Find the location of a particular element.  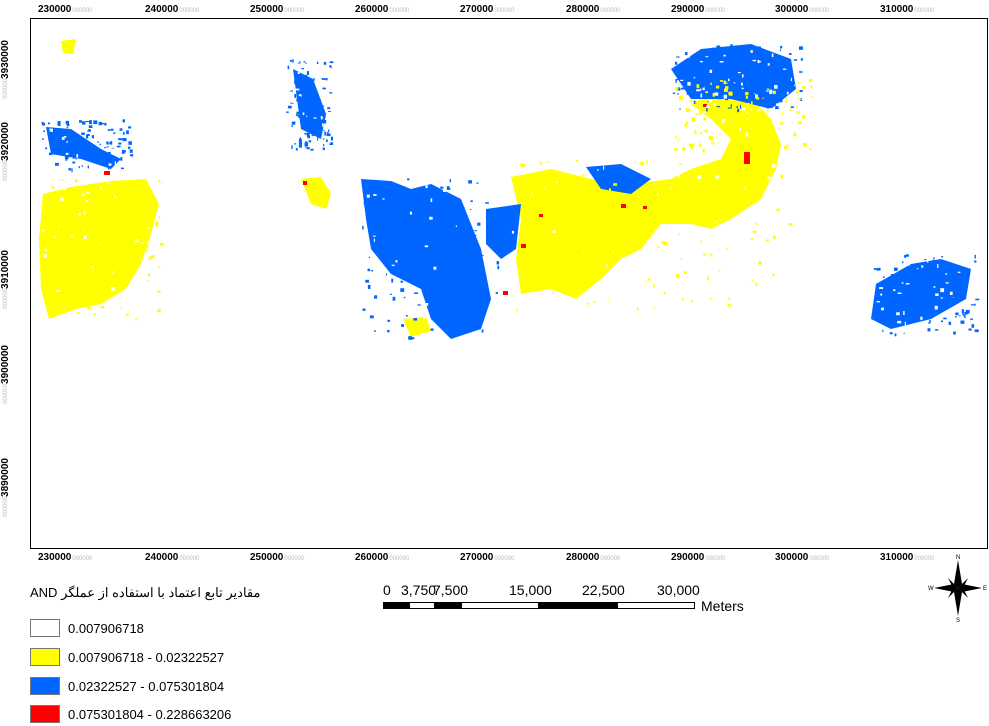

legend-item: 0.007906718 - 0.02322527 is located at coordinates (127, 657).